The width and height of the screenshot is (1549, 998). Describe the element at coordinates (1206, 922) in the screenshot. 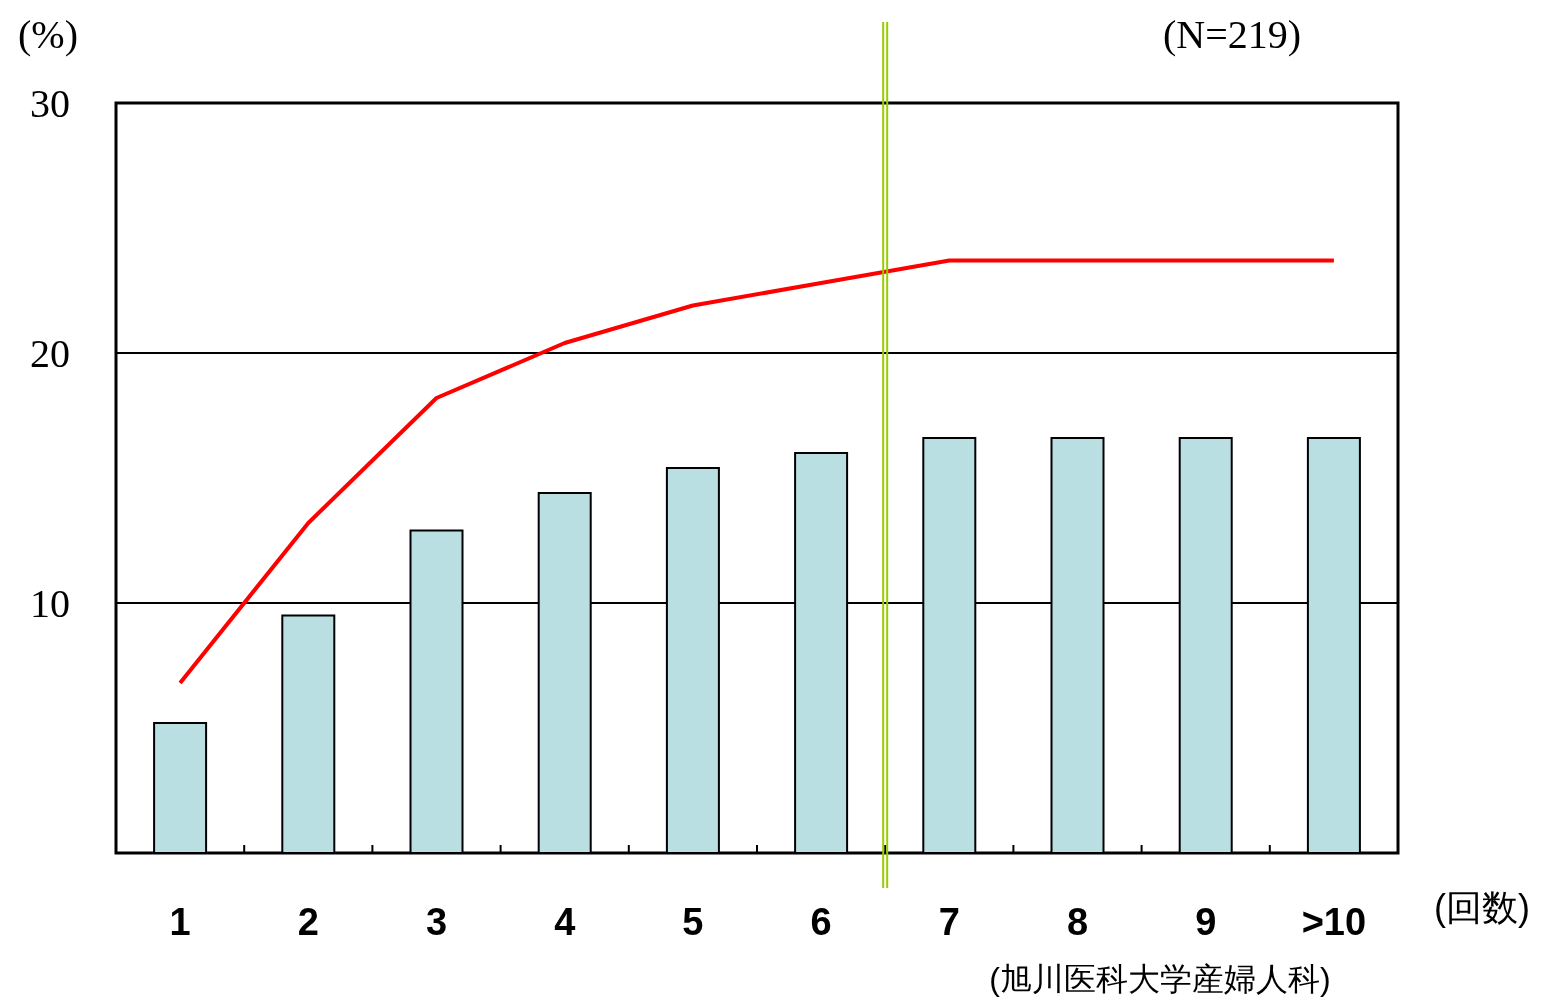

I see `x-tick-label: 9` at that location.